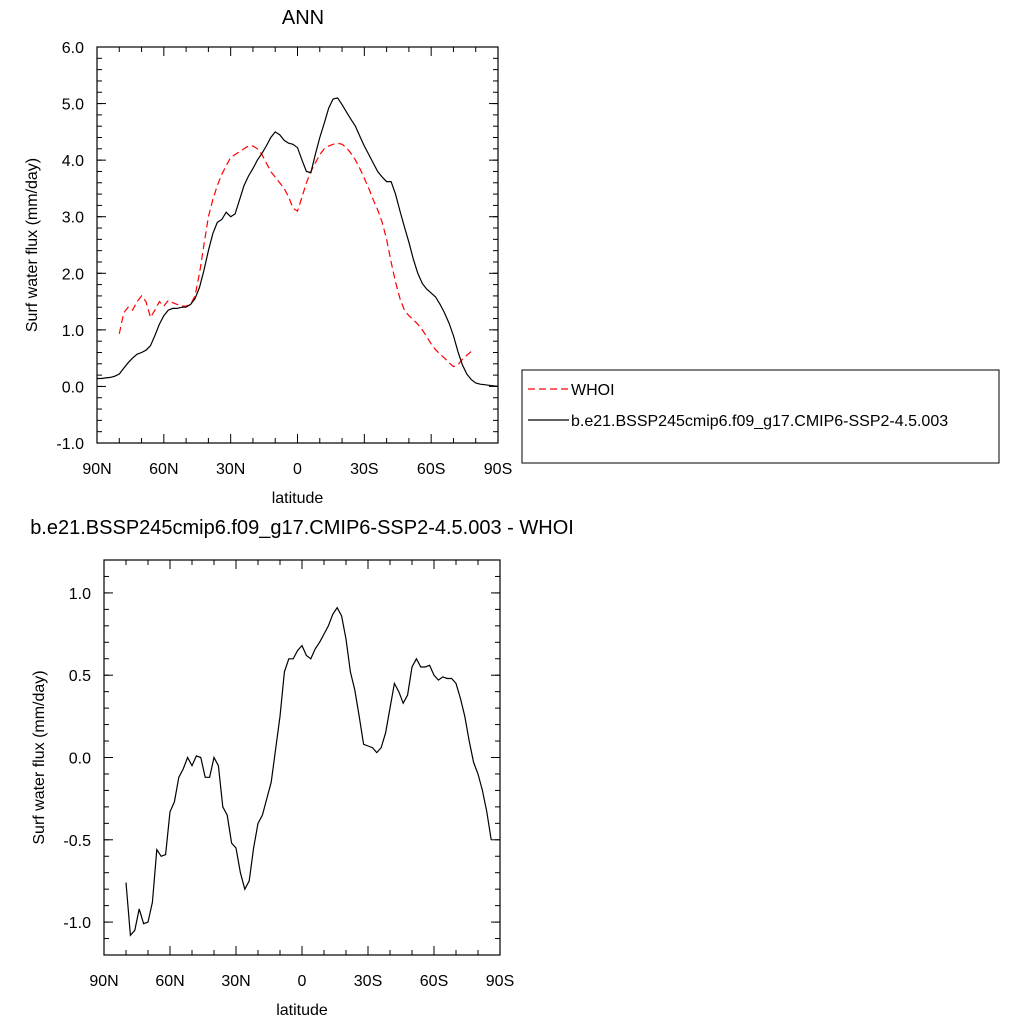 The height and width of the screenshot is (1024, 1024). I want to click on y-tick-label: 0.5, so click(80, 676).